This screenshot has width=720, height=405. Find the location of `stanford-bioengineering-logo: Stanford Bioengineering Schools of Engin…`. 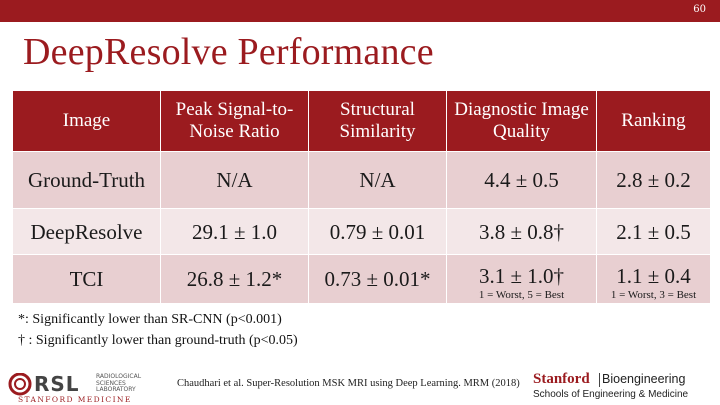

stanford-bioengineering-logo: Stanford Bioengineering Schools of Engin… is located at coordinates (624, 387).